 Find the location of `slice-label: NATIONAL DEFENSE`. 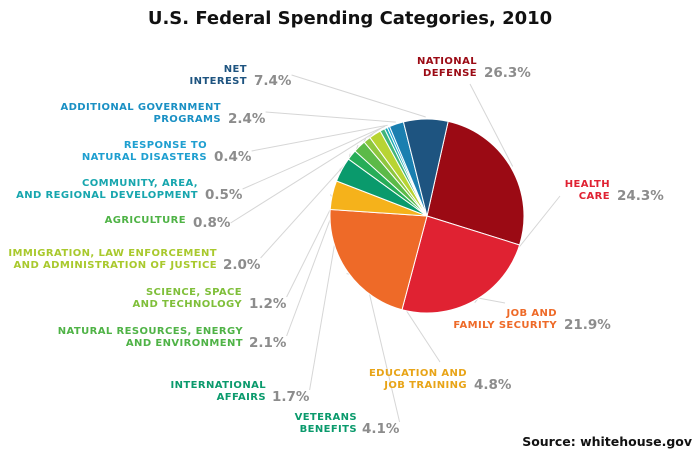

slice-label: NATIONAL DEFENSE is located at coordinates (447, 67).